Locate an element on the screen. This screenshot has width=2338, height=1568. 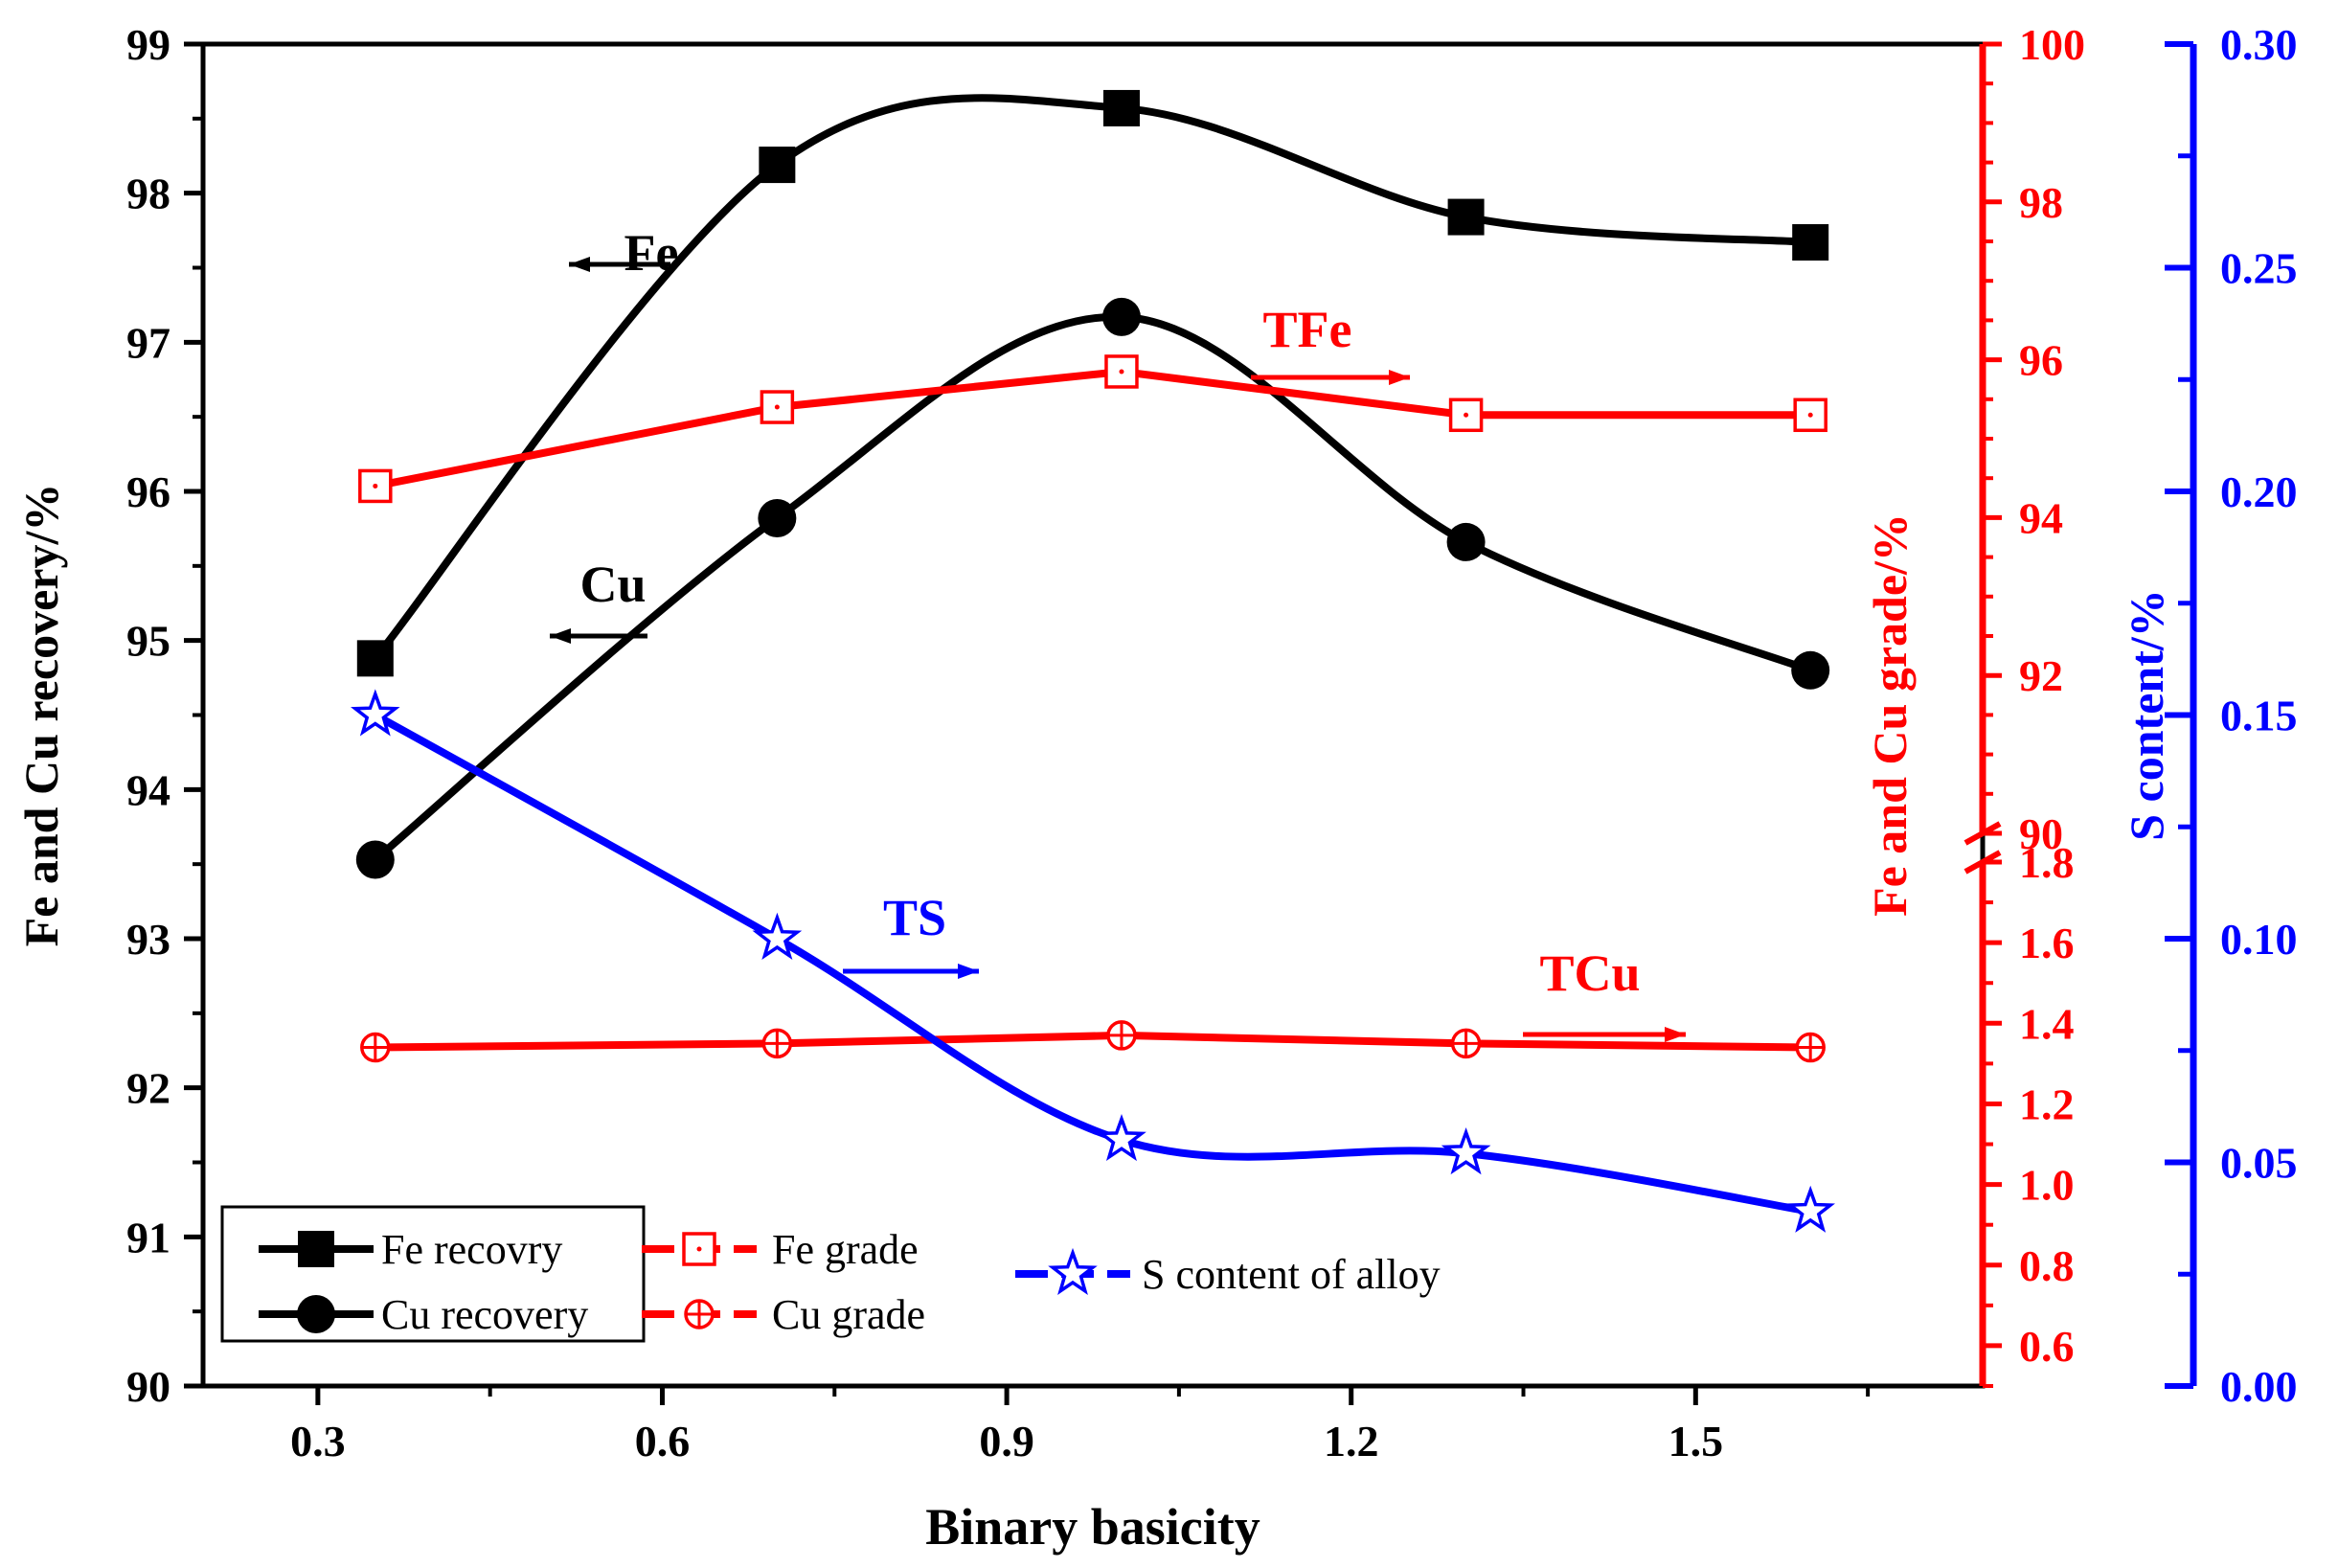
left-tick-label: 98 is located at coordinates (148, 194).